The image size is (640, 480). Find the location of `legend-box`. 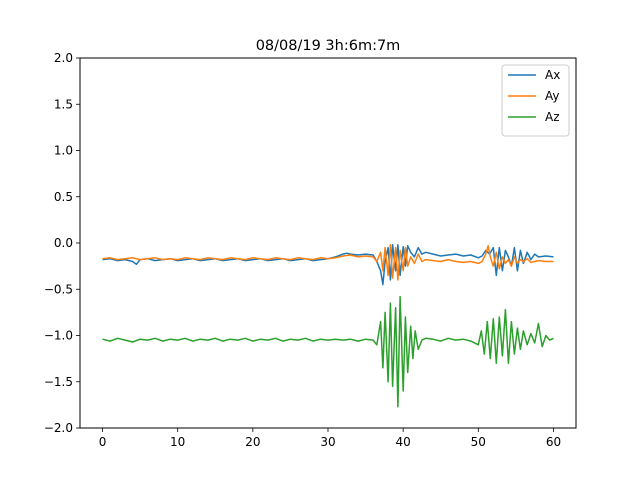

legend-box is located at coordinates (535, 100).